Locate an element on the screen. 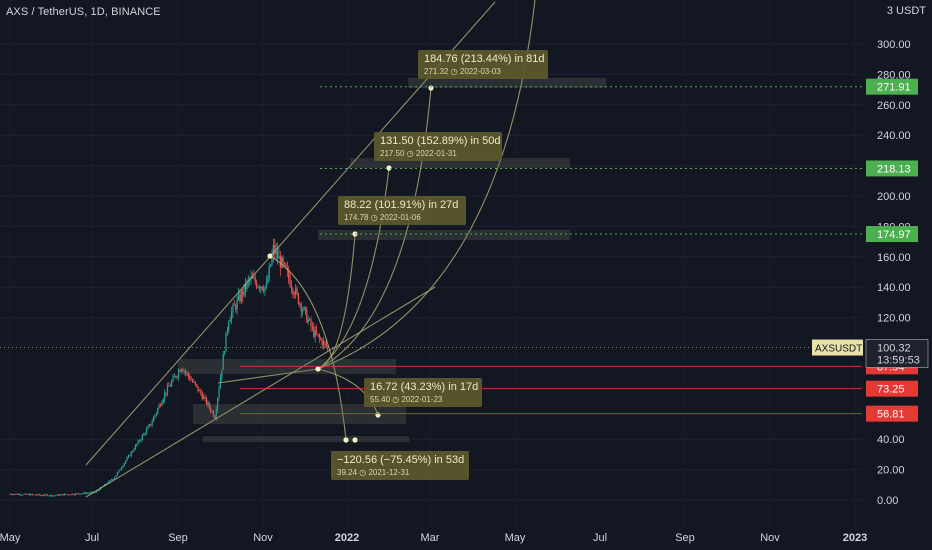 Image resolution: width=932 pixels, height=550 pixels. callout-target: 217.50 ◷ 2022-01-31 is located at coordinates (418, 153).